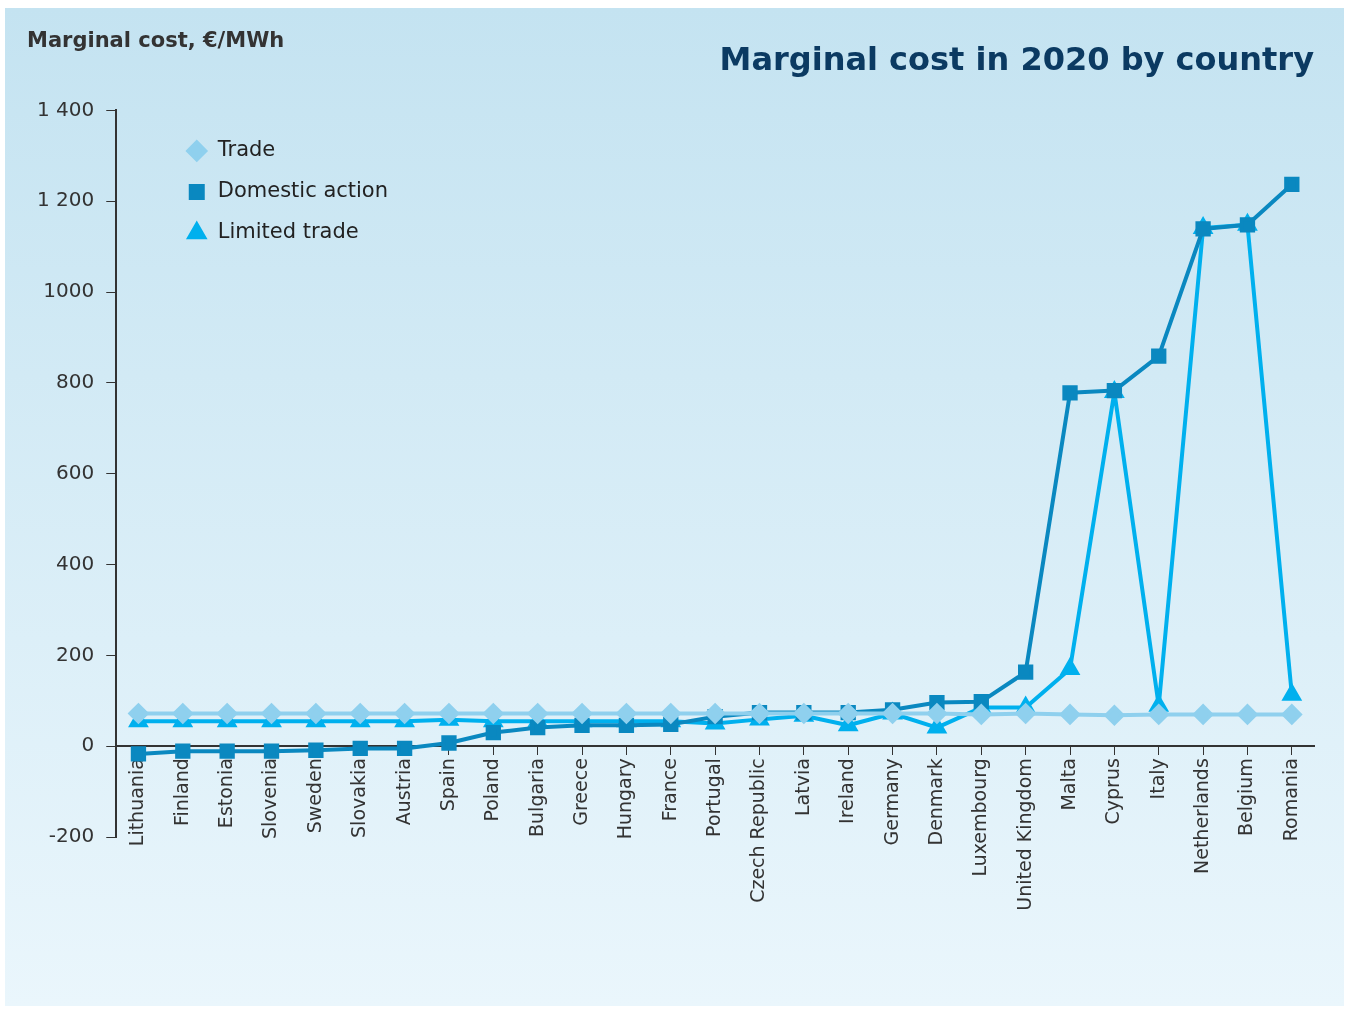 The image size is (1349, 1009). I want to click on x-tick-label: Poland, so click(491, 790).